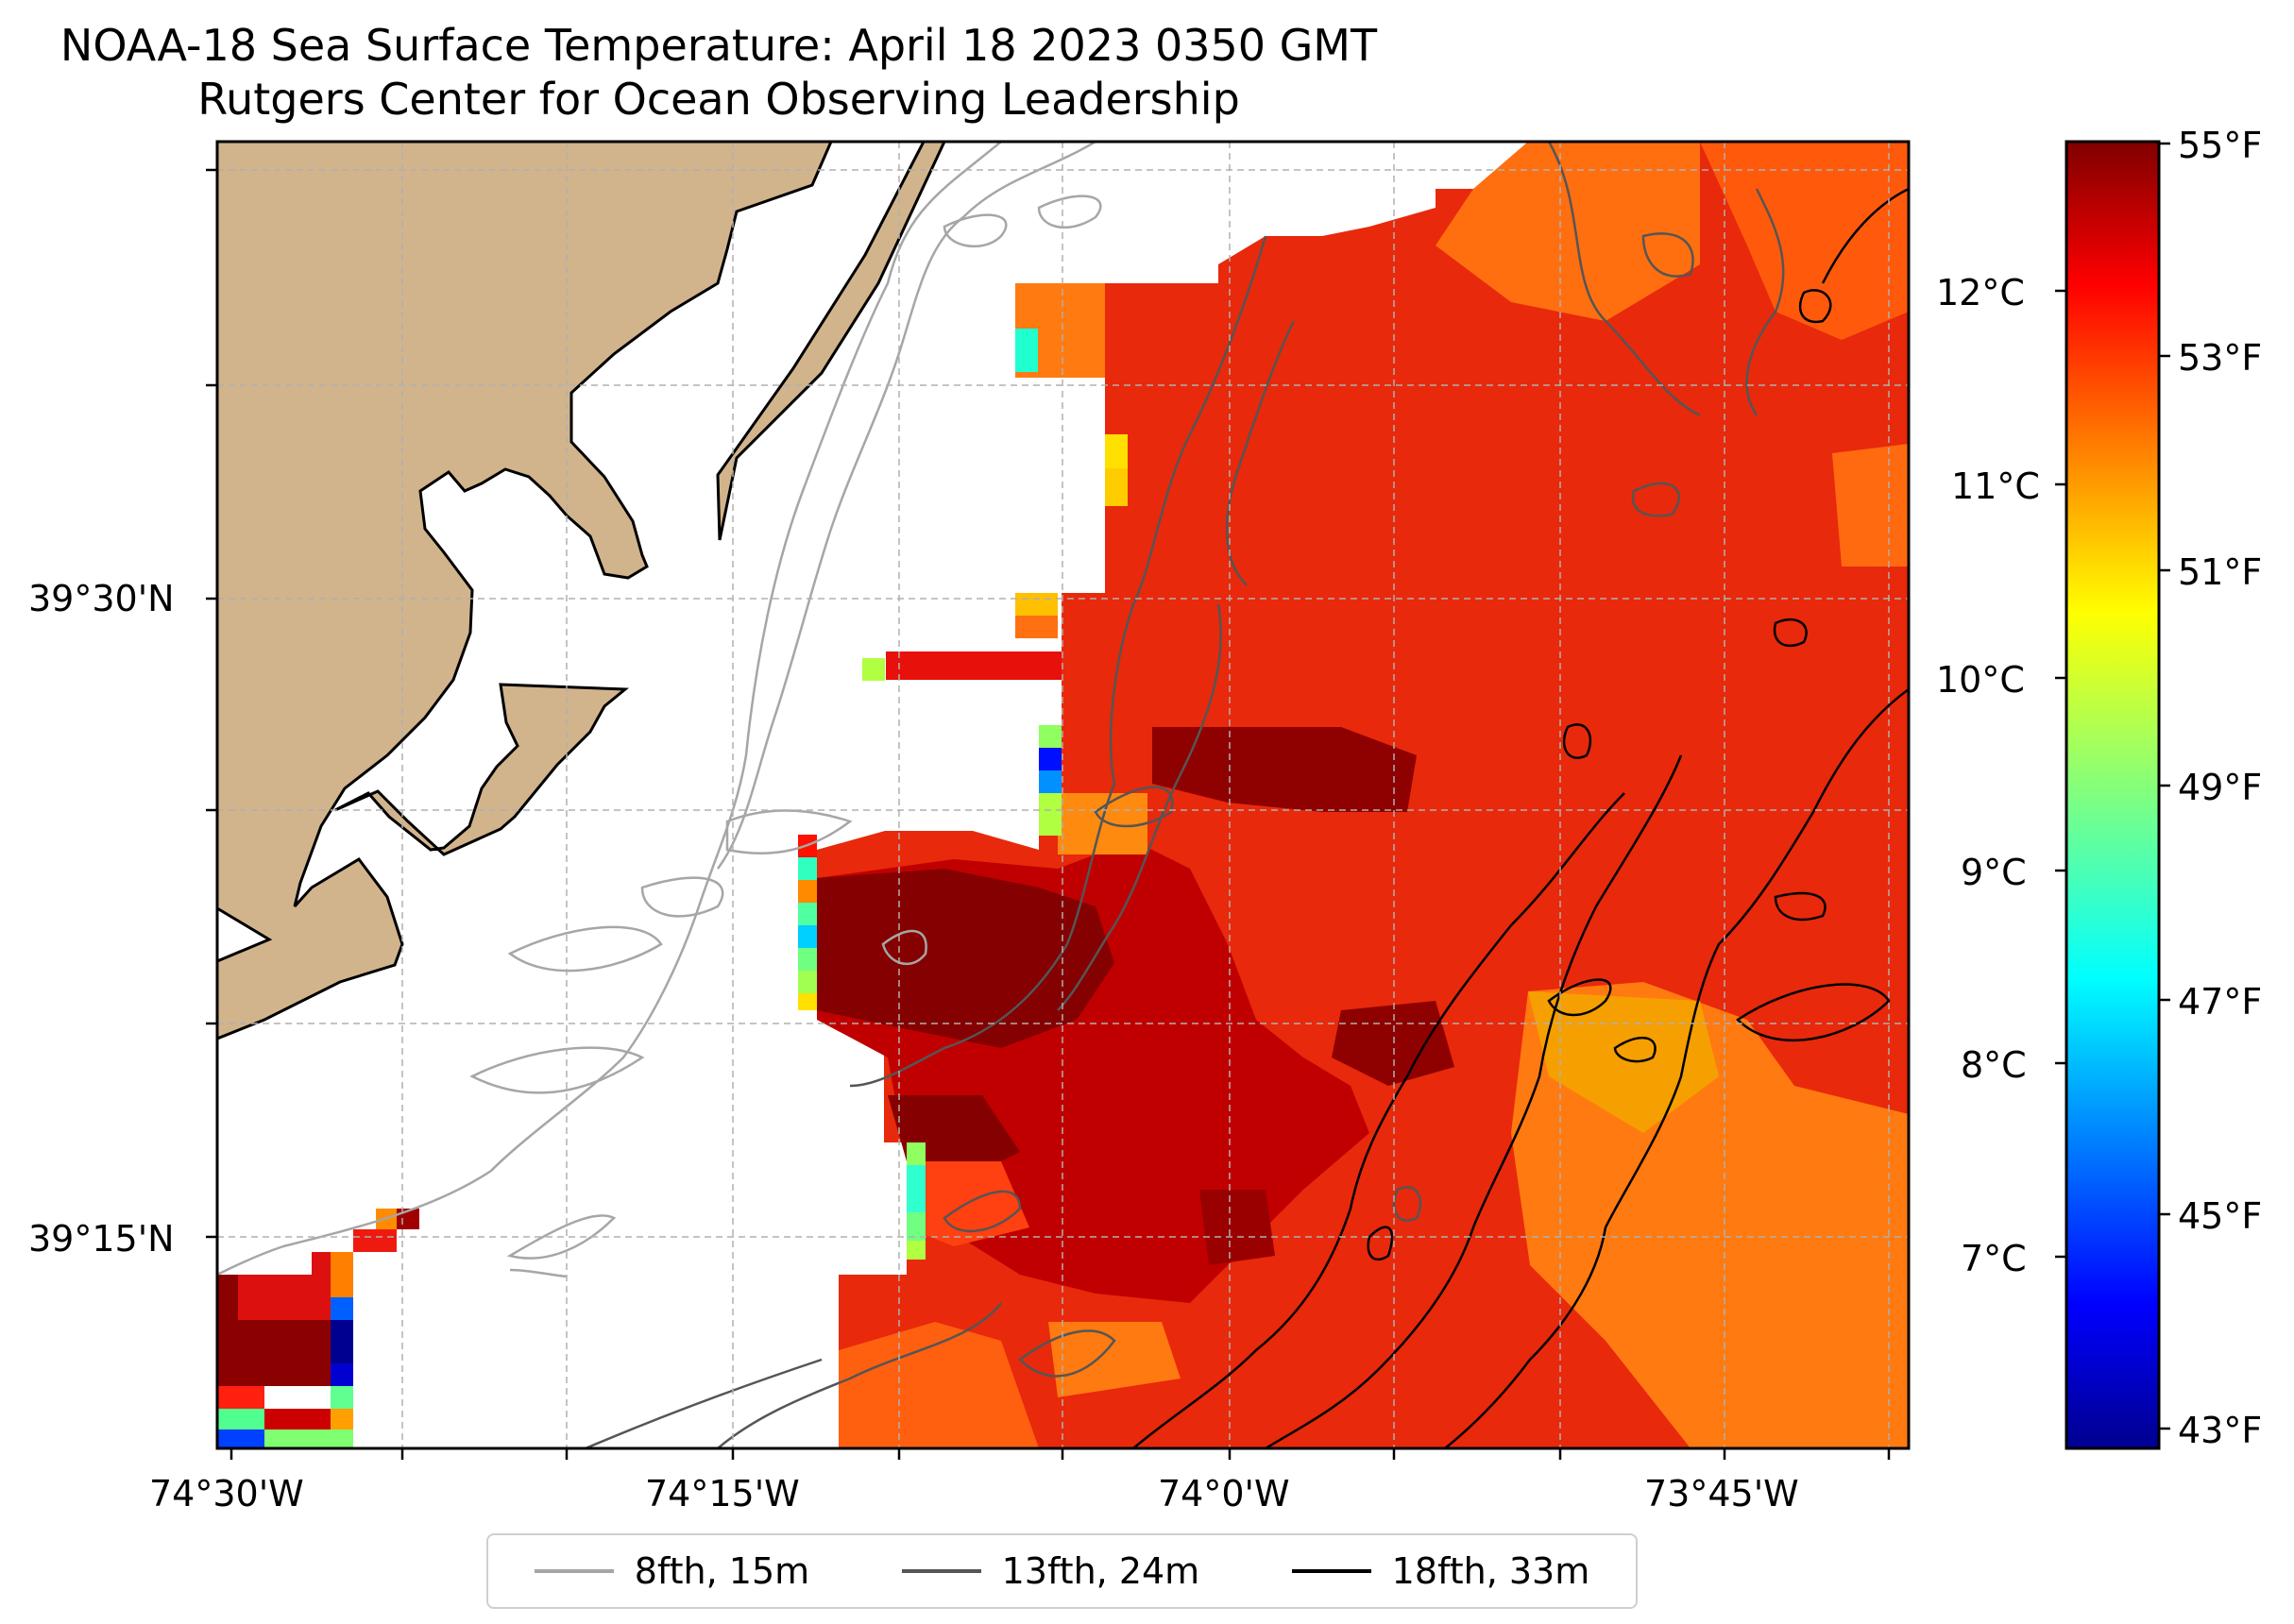 This screenshot has width=2294, height=1624. I want to click on sst-hot-core, so click(965, 958).